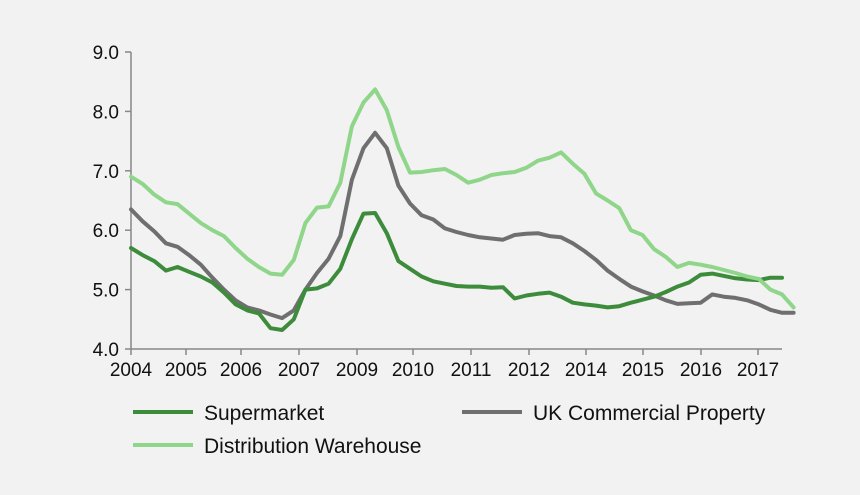  Describe the element at coordinates (241, 370) in the screenshot. I see `x-tick-label: 2006` at that location.